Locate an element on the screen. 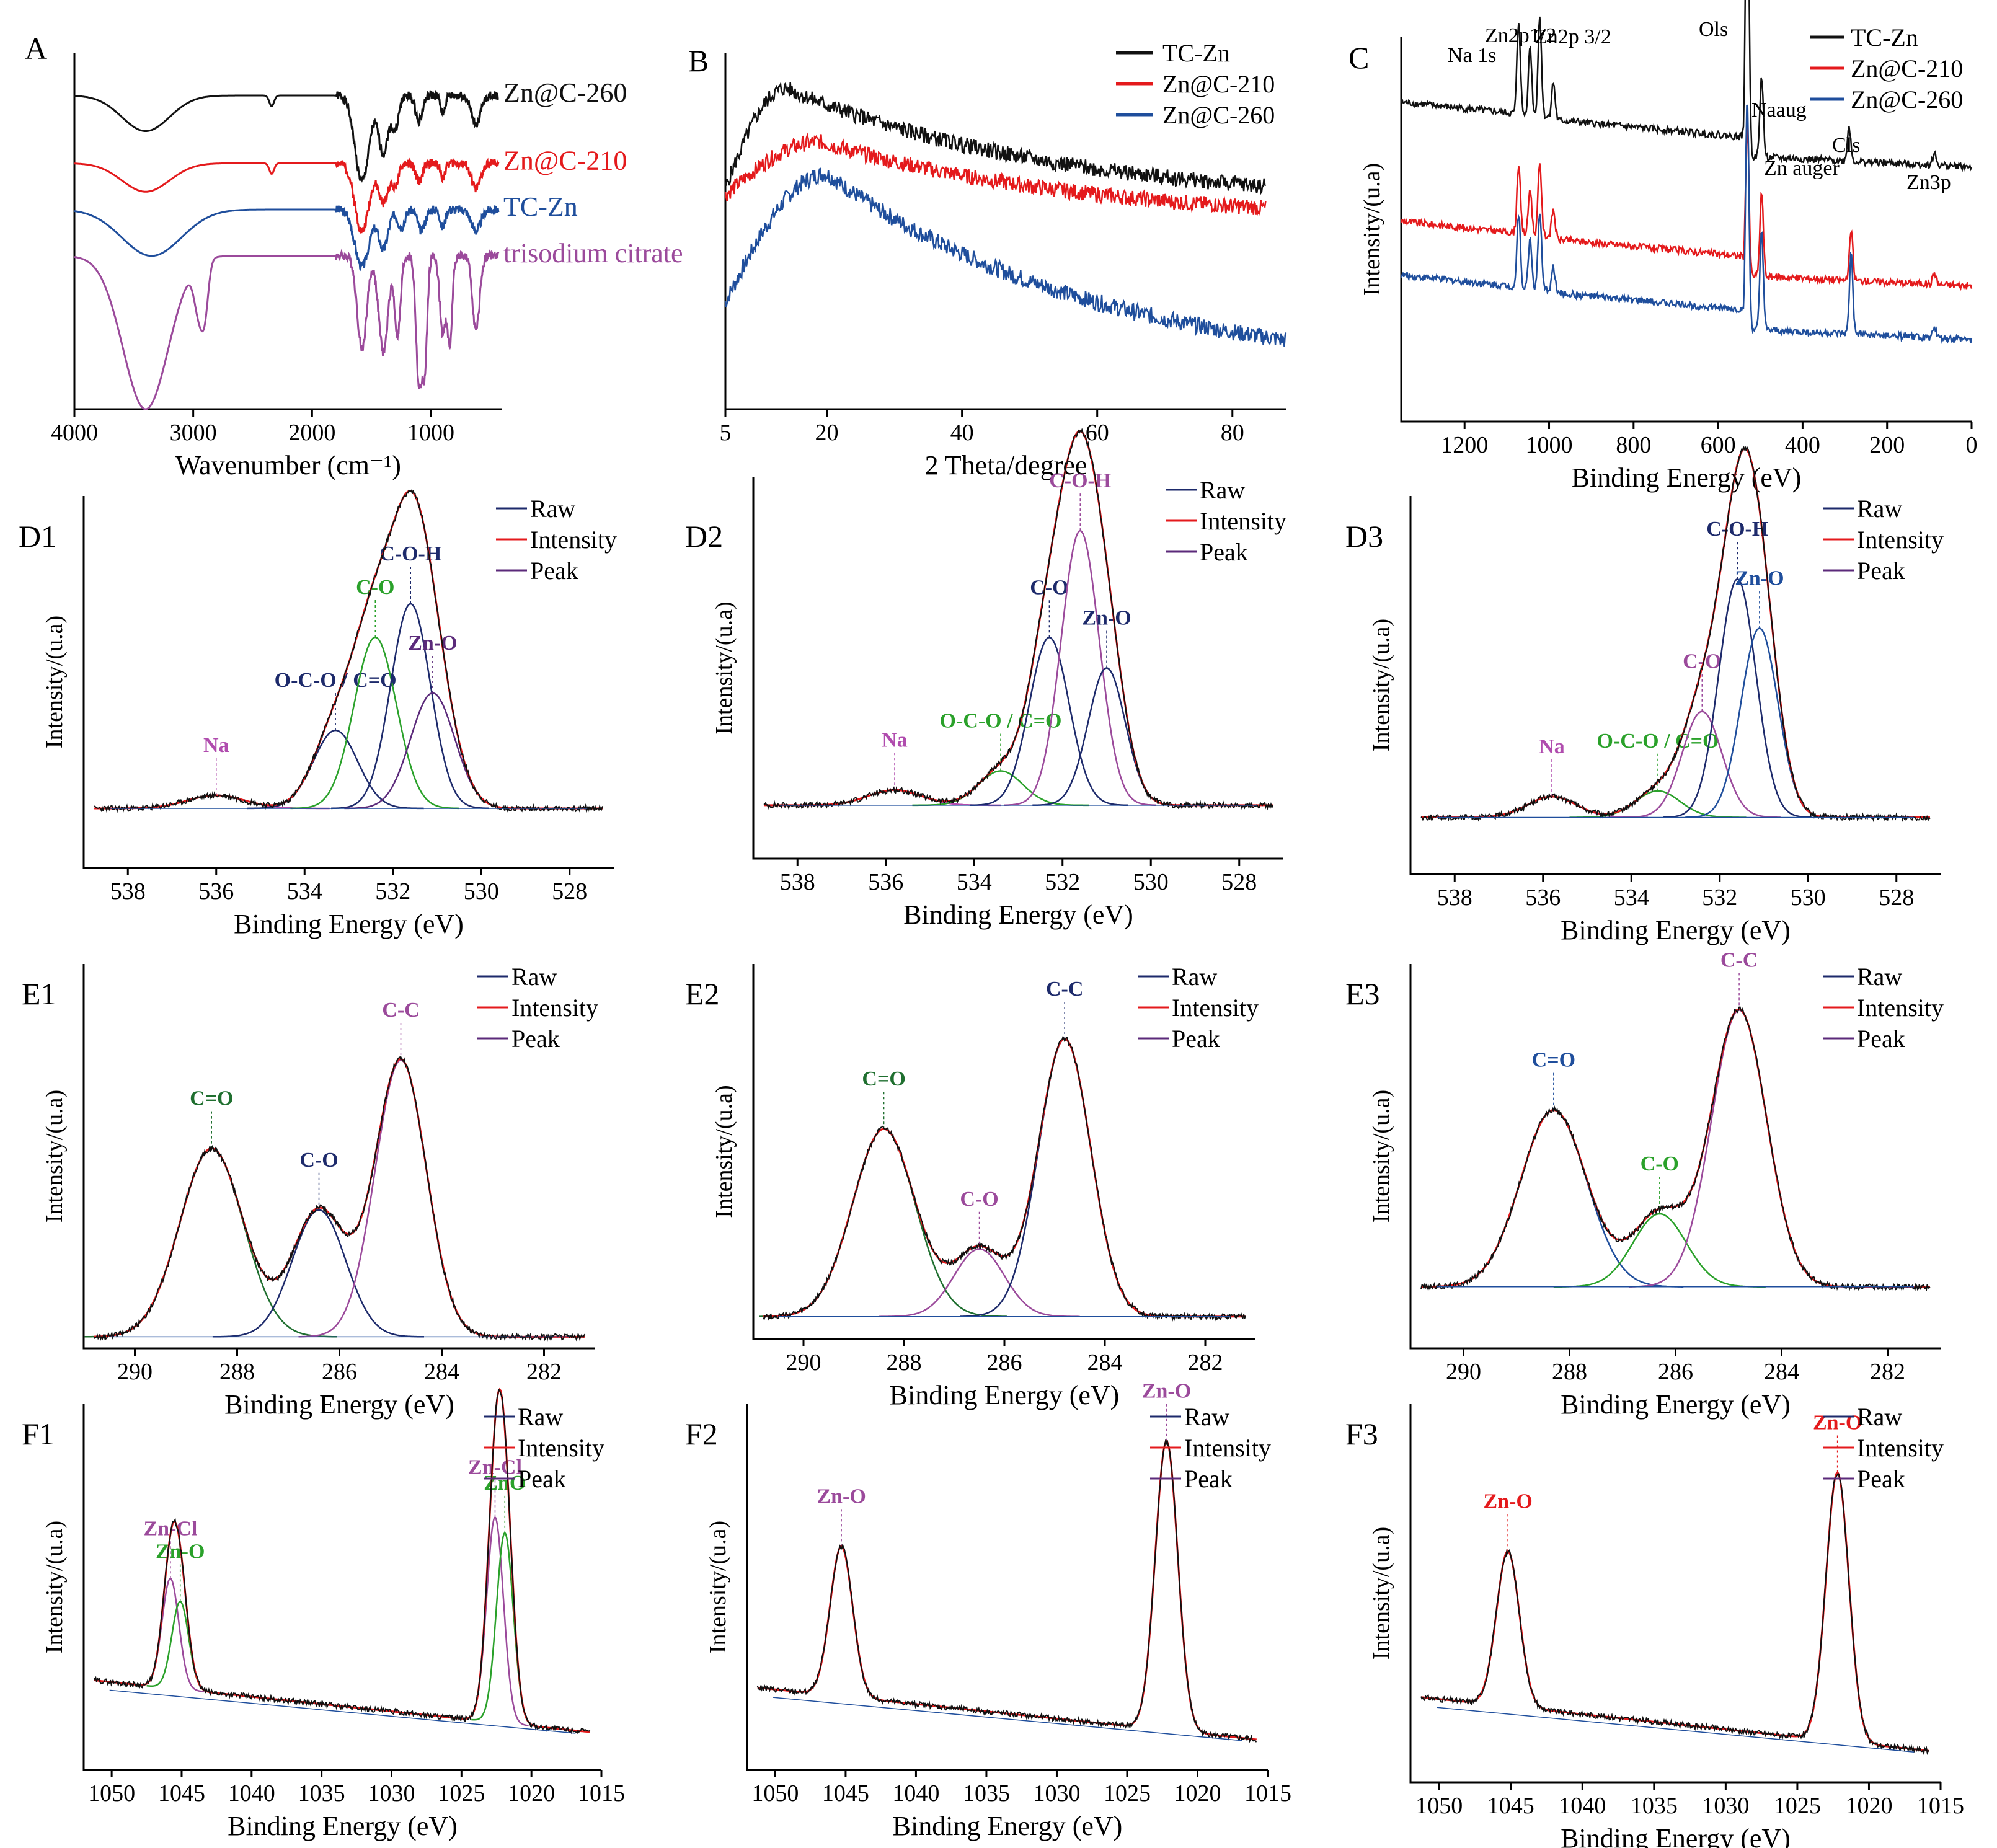  panel-label: D1 is located at coordinates (37, 537).